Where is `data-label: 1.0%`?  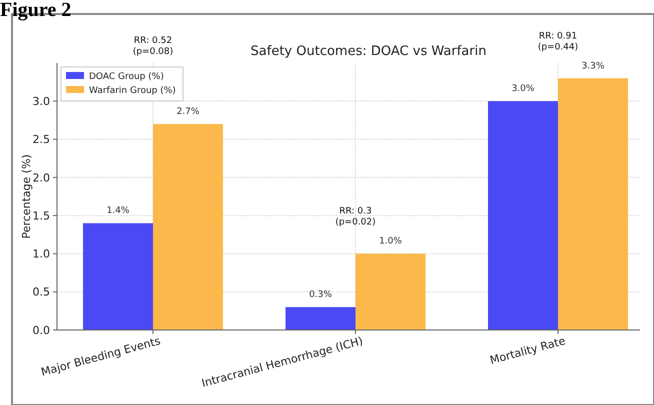
data-label: 1.0% is located at coordinates (390, 241).